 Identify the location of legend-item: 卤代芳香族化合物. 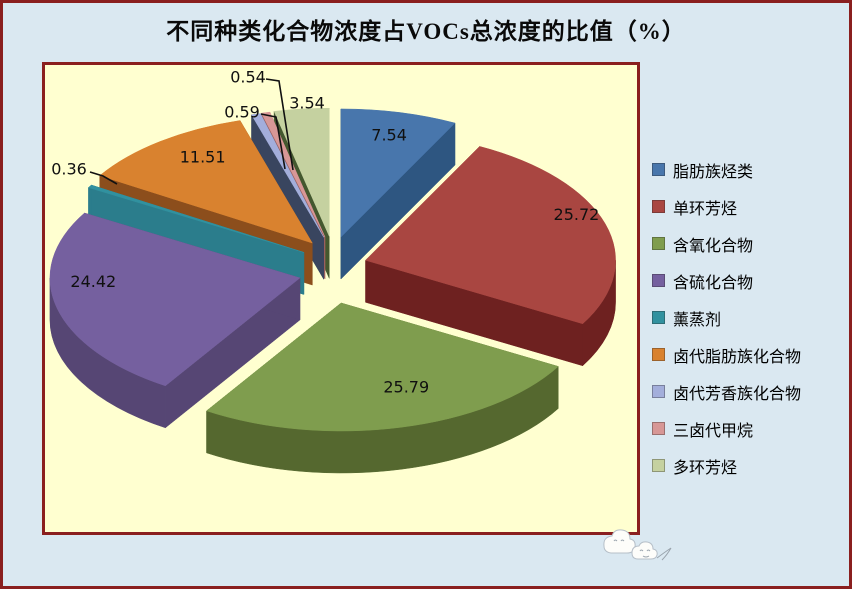
(750, 391).